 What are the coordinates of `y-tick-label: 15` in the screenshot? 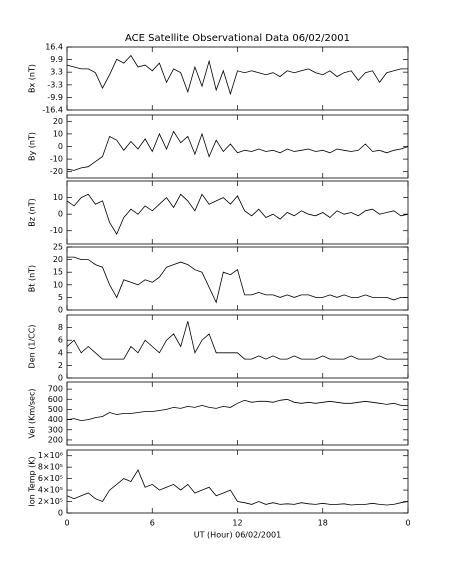 It's located at (58, 272).